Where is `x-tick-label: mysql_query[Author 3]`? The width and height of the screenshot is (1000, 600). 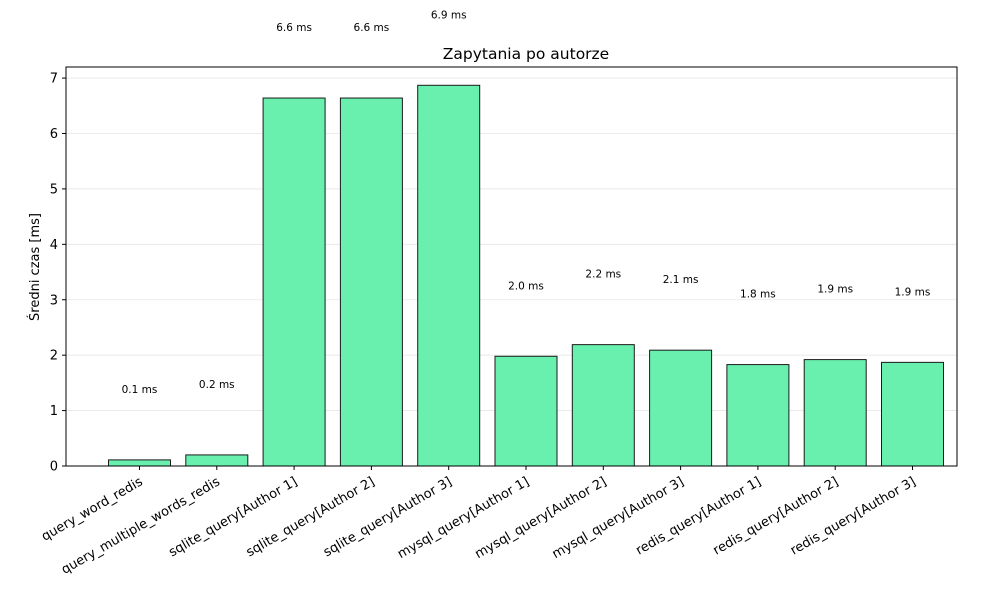 x-tick-label: mysql_query[Author 3] is located at coordinates (618, 518).